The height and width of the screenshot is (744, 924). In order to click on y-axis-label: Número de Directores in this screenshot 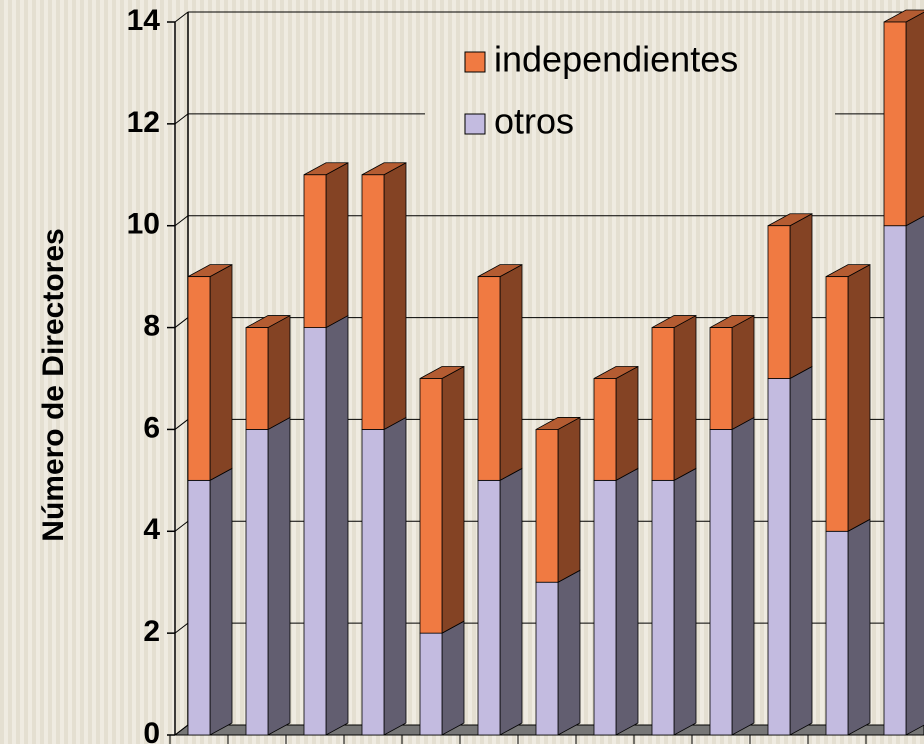, I will do `click(53, 384)`.